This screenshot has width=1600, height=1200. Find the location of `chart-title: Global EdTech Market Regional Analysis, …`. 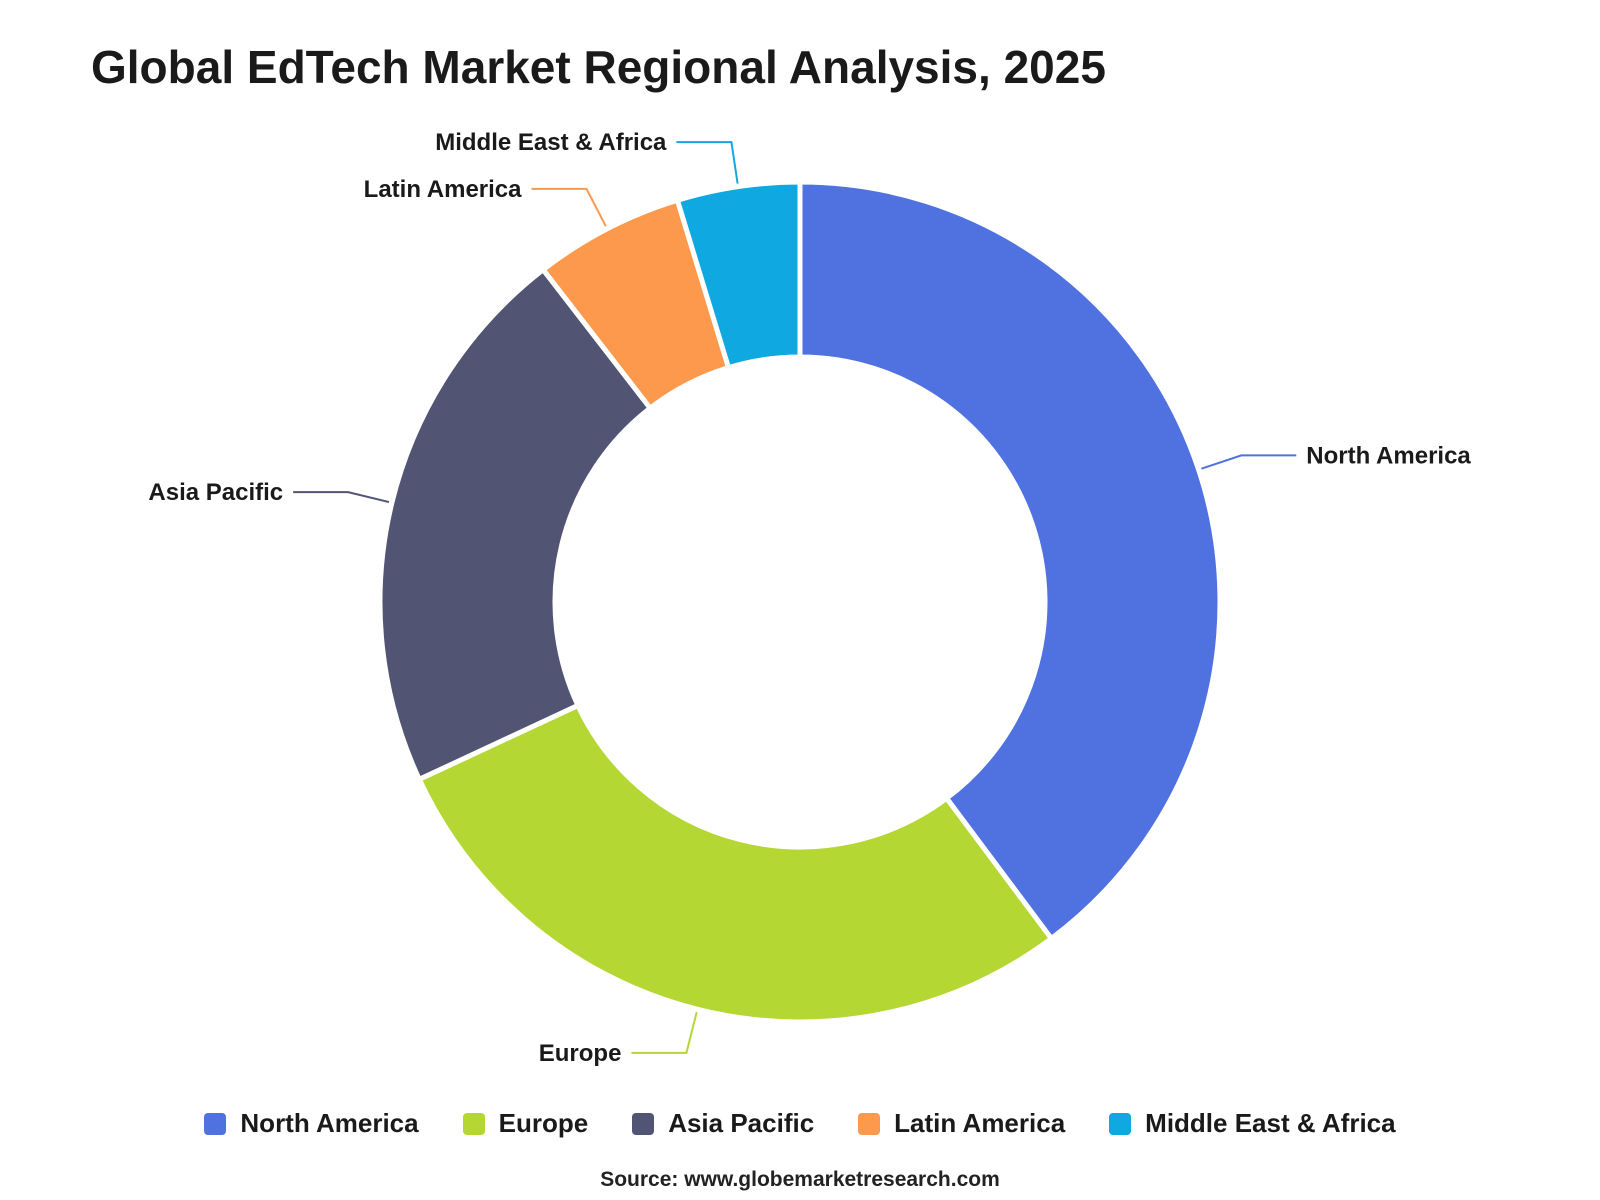

chart-title: Global EdTech Market Regional Analysis, … is located at coordinates (598, 67).